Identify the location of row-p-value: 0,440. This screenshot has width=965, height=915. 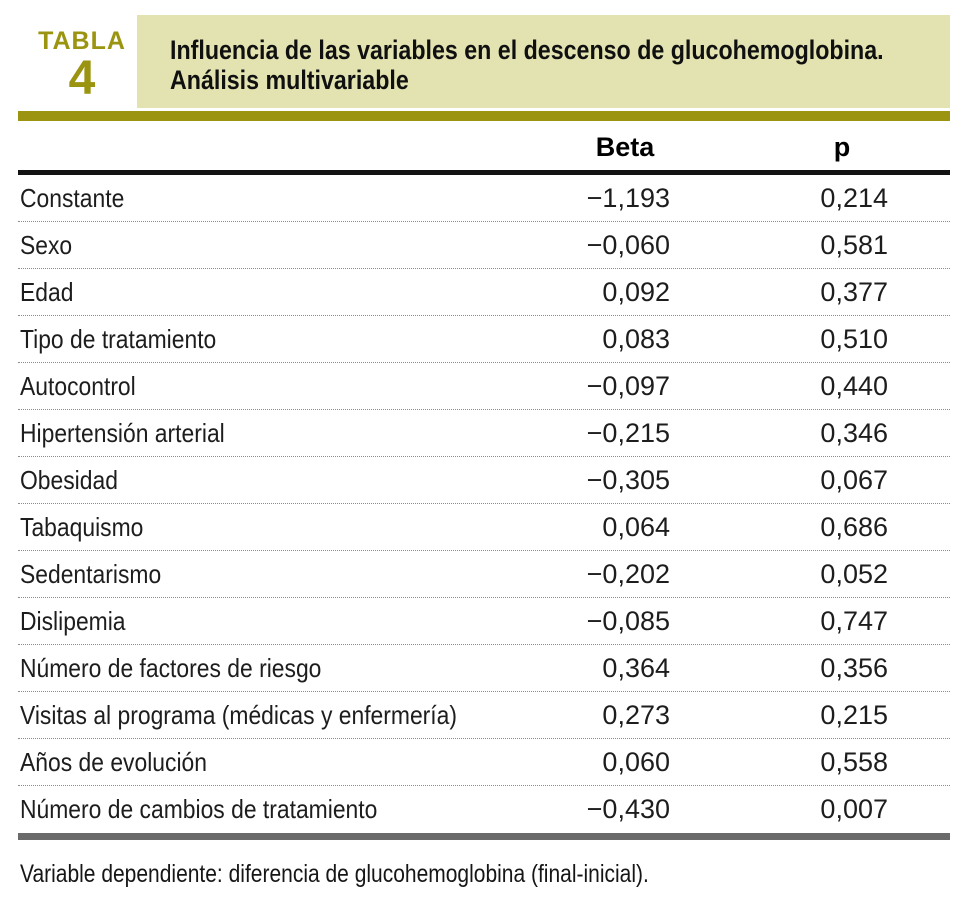
(854, 385).